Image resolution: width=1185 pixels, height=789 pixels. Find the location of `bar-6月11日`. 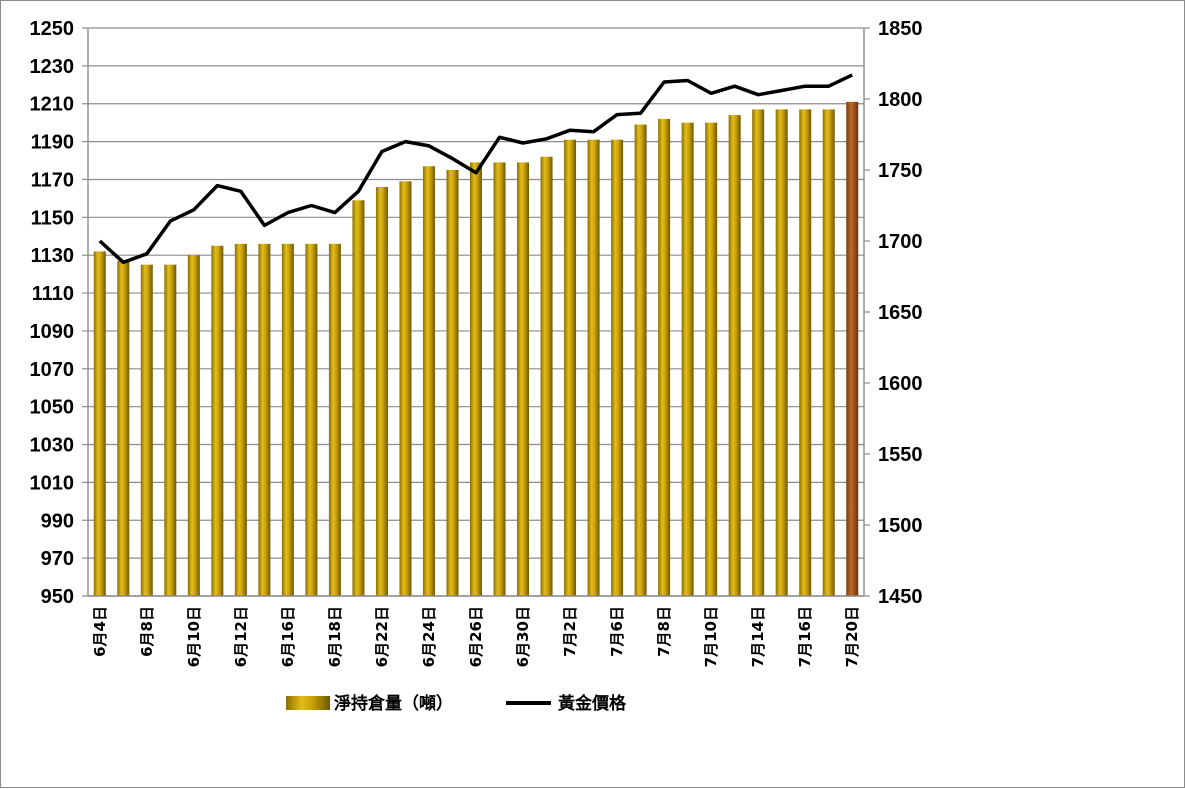

bar-6月11日 is located at coordinates (217, 421).